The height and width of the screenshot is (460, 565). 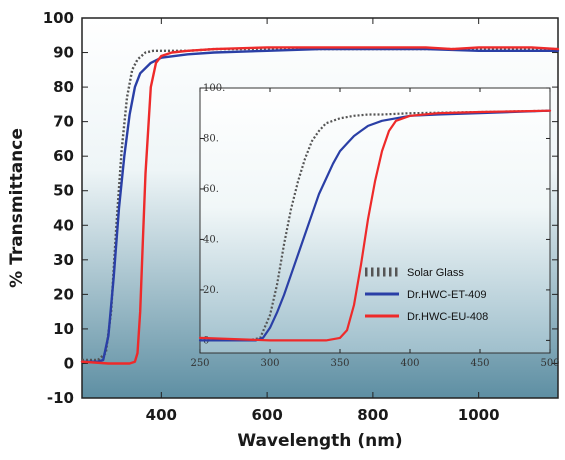 I want to click on inset-legend: Solar Glass Dr.HWC-ET-409 Dr.HWC-EU-408, so click(x=426, y=295).